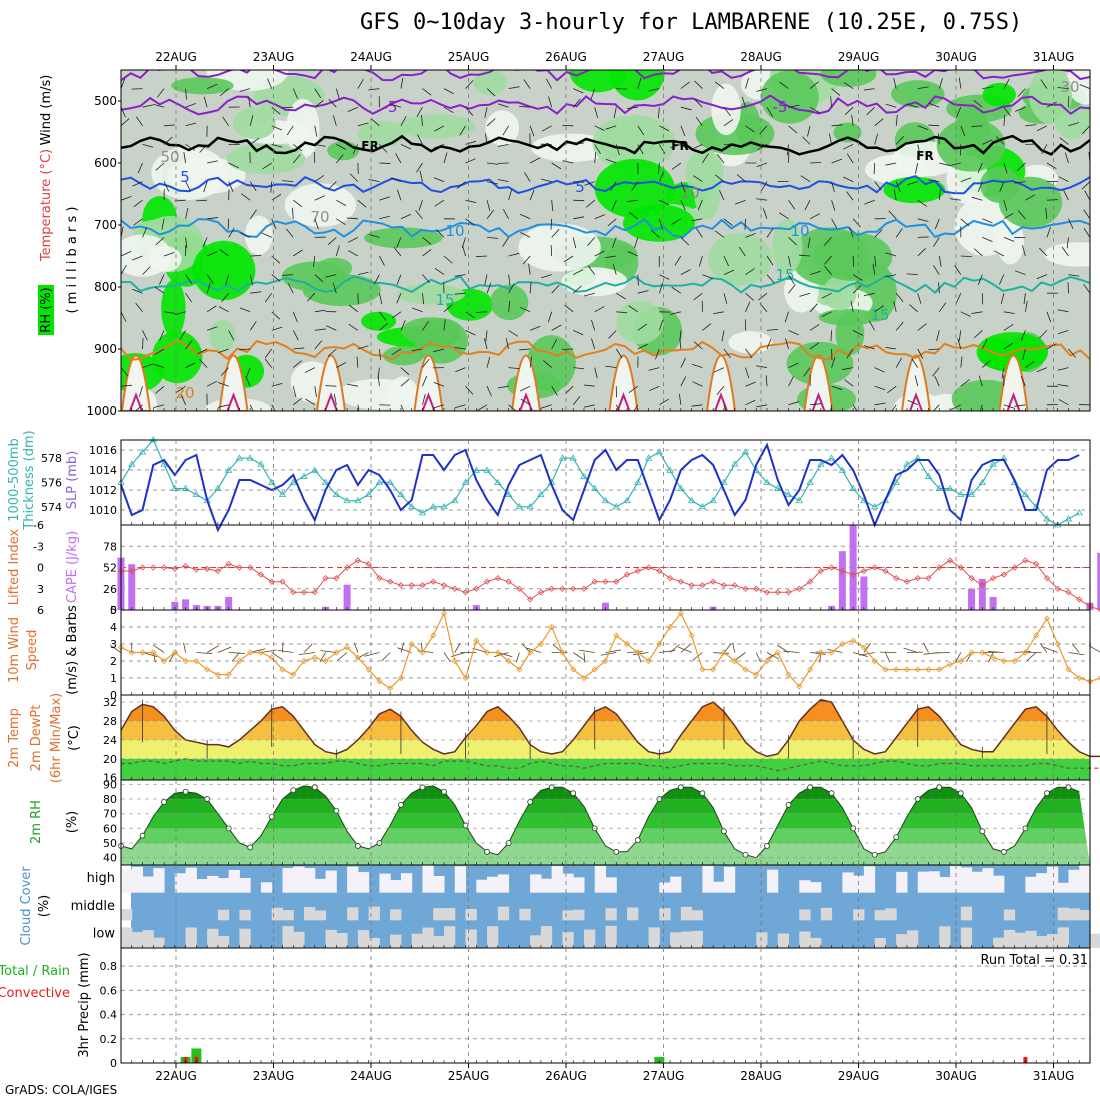 The width and height of the screenshot is (1100, 1100). Describe the element at coordinates (1054, 57) in the screenshot. I see `date-tick-top: 31AUG` at that location.